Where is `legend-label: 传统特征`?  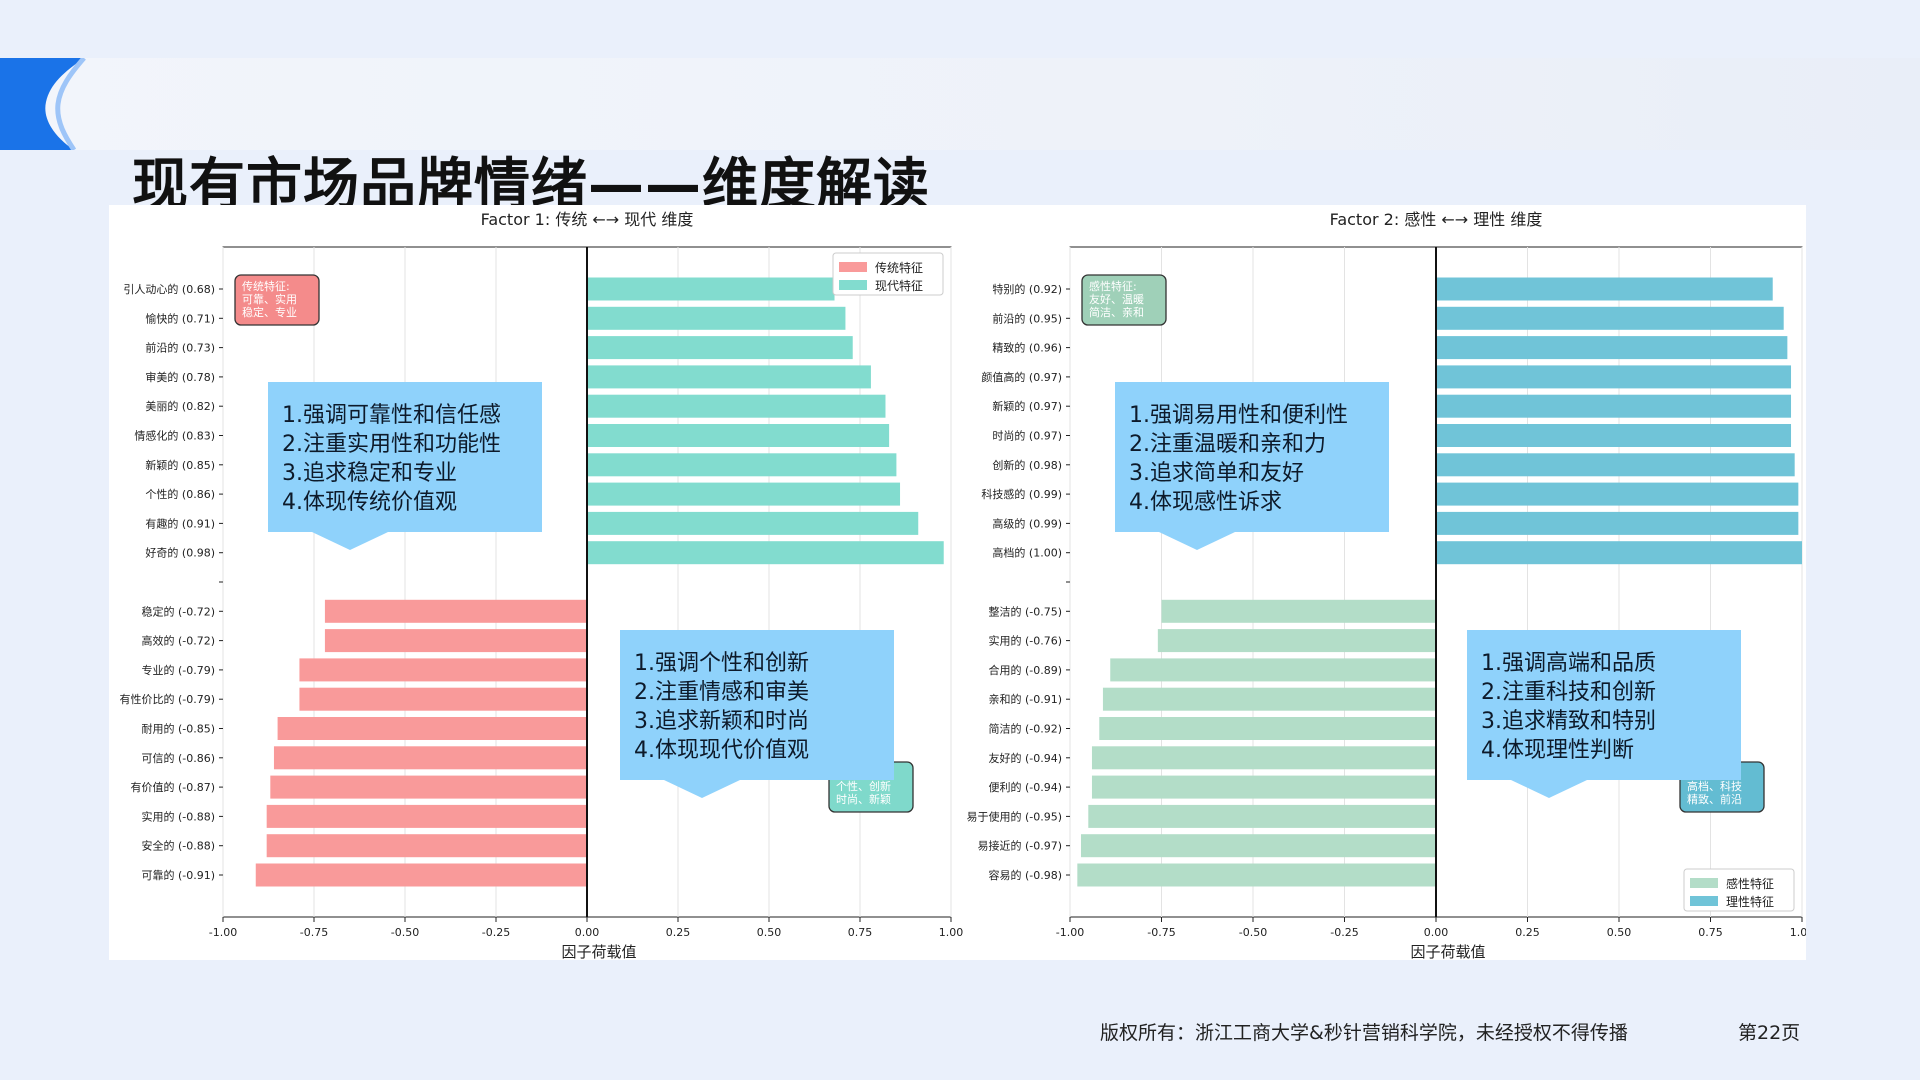
legend-label: 传统特征 is located at coordinates (899, 267).